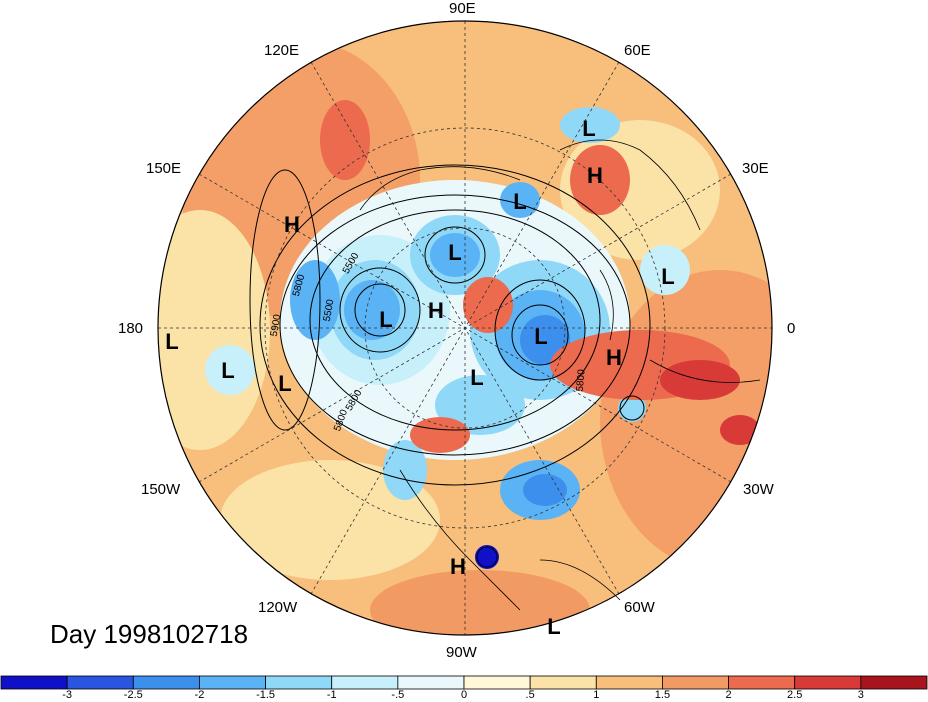  I want to click on colorbar-tick-label: 2.5, so click(795, 695).